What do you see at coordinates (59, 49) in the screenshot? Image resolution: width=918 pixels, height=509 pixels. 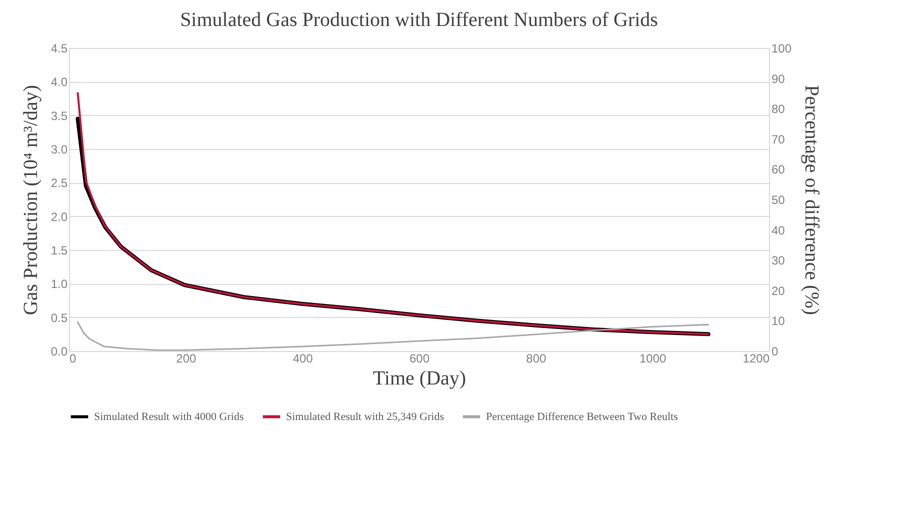 I see `y-tick-label: 4.5` at bounding box center [59, 49].